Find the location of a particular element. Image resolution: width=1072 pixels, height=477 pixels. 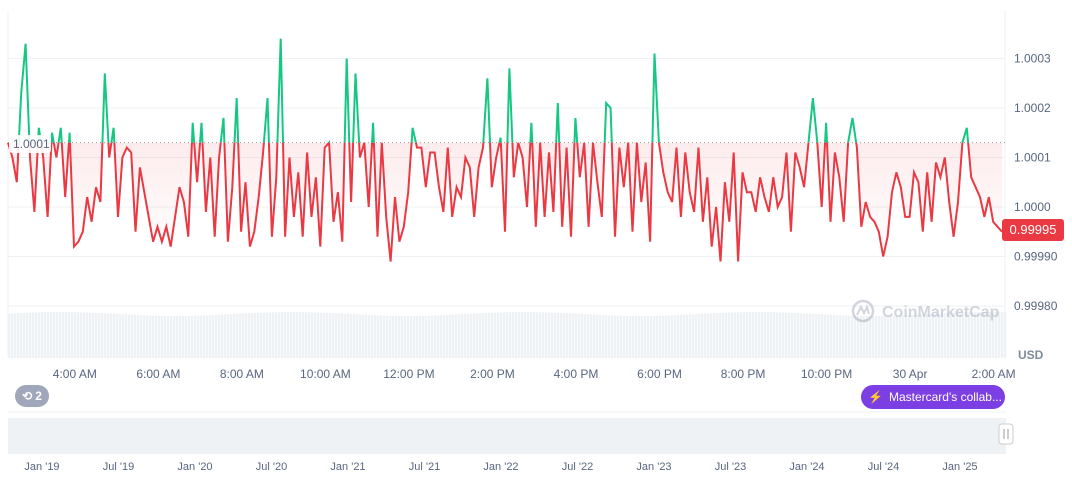

navigator-tick-label: Jul '20 is located at coordinates (271, 467).